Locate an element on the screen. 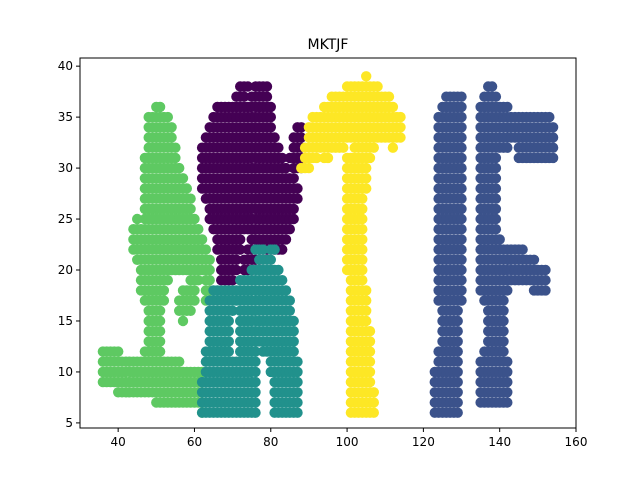 This screenshot has width=640, height=480. y-tick-label: 35 is located at coordinates (65, 117).